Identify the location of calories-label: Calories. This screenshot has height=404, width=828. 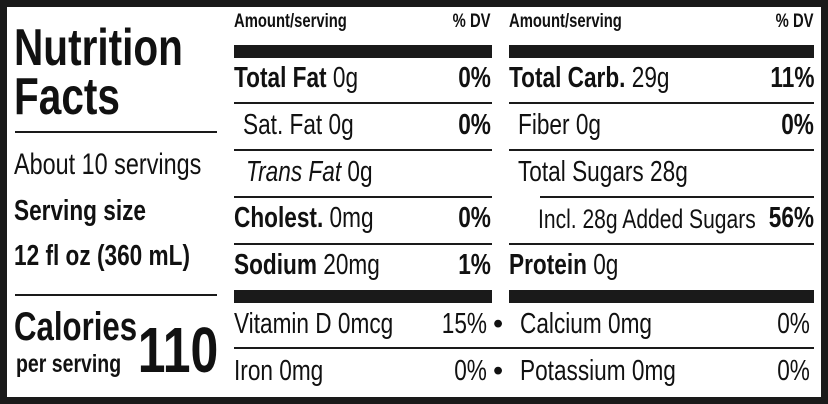
(76, 327).